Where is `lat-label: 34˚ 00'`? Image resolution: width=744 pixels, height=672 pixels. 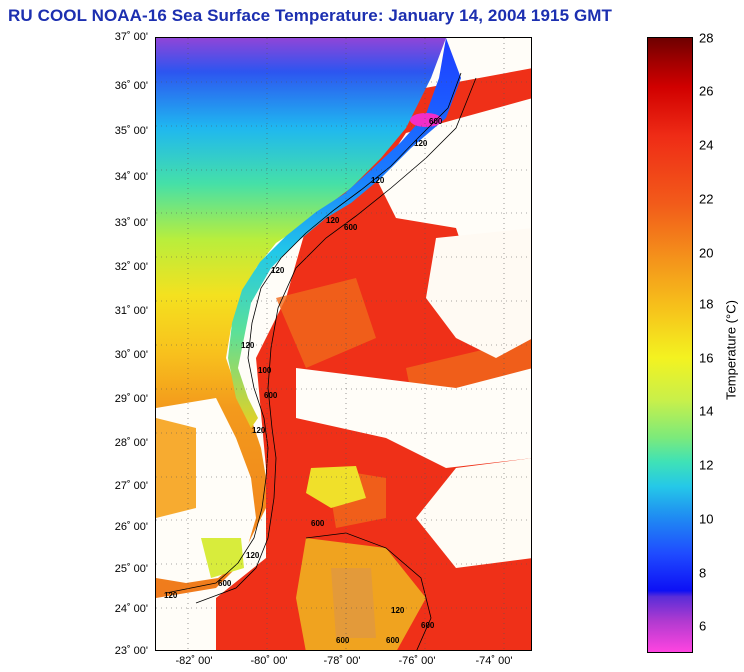
lat-label: 34˚ 00' is located at coordinates (131, 177).